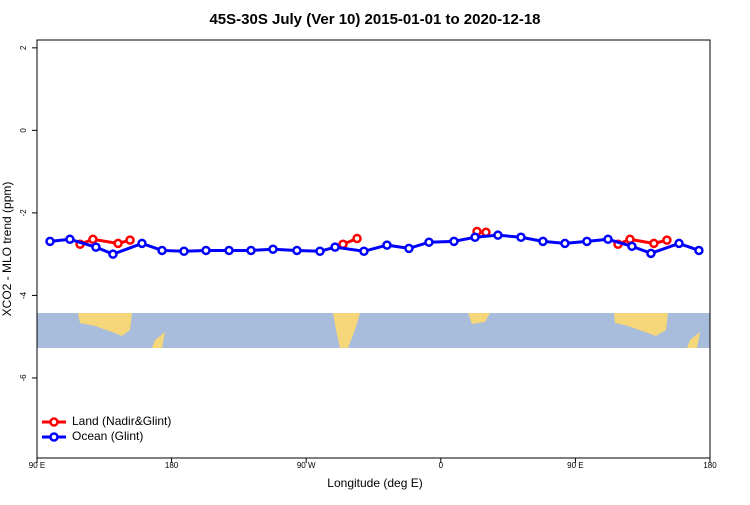  I want to click on x-axis-label: Longitude (deg E), so click(374, 483).